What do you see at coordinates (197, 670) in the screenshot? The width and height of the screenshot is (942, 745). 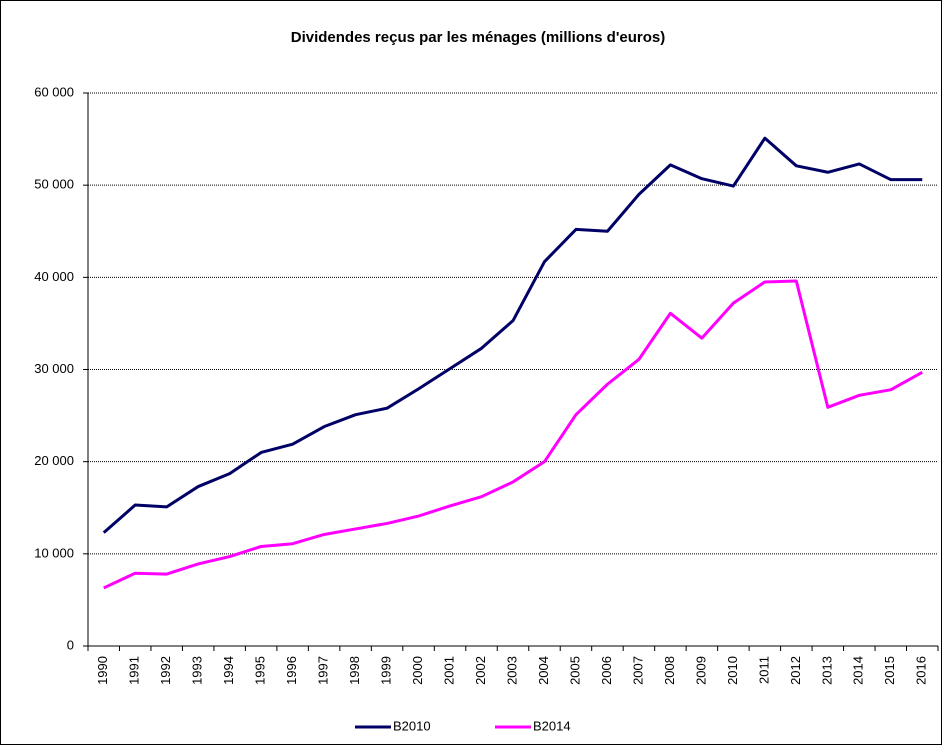 I see `x-tick-label: 1993` at bounding box center [197, 670].